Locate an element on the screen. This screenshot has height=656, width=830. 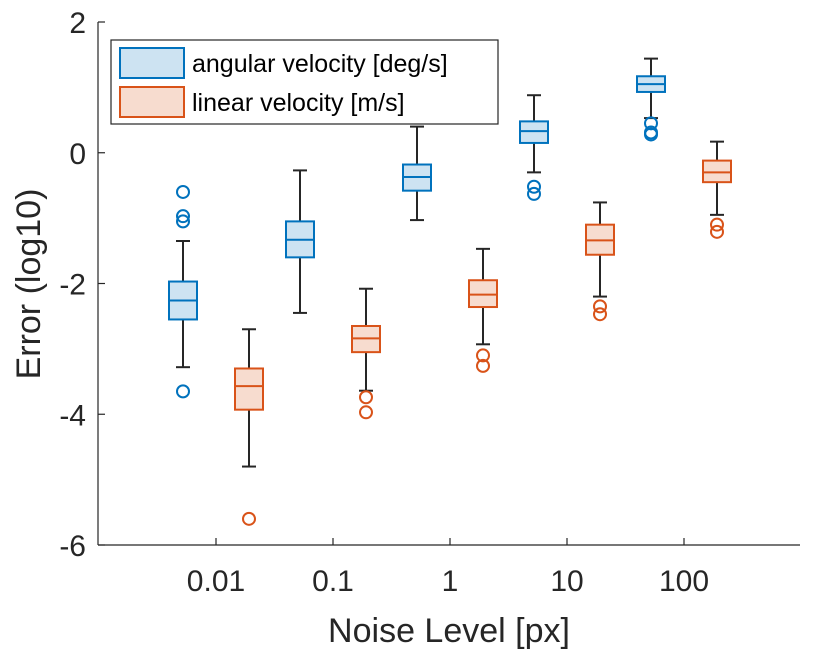
x-tick-label: 0.1 is located at coordinates (333, 581).